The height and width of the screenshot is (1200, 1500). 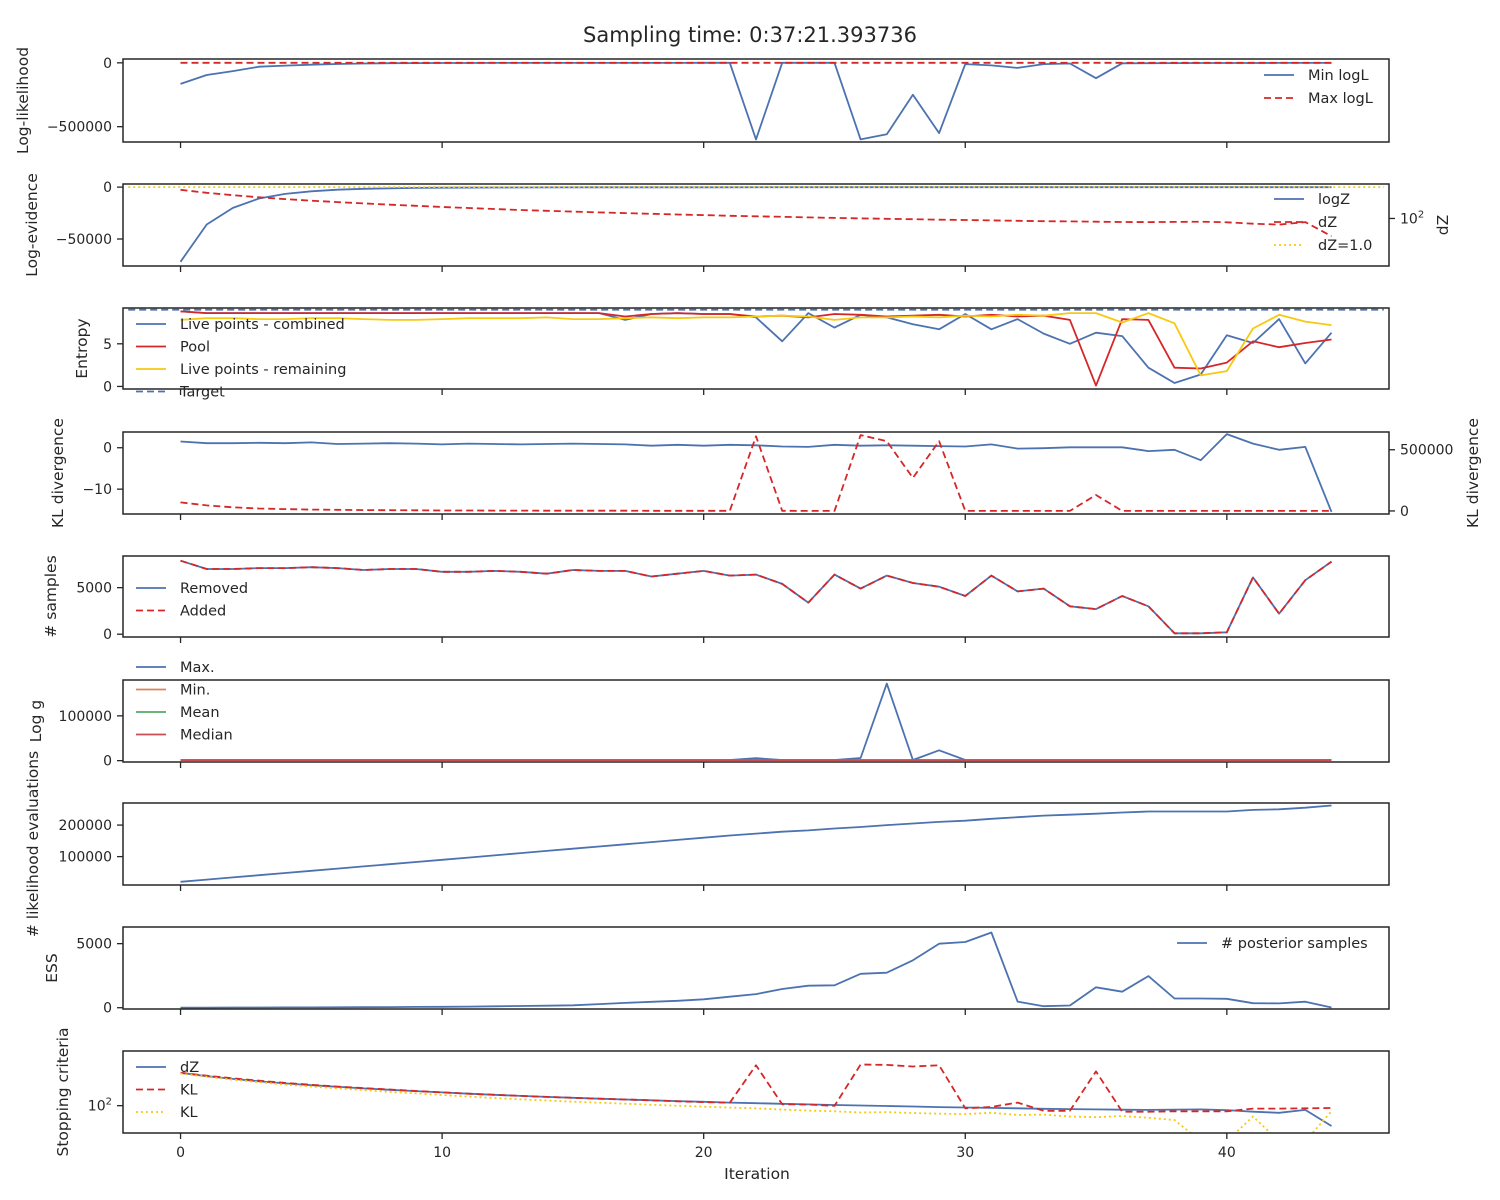 I want to click on series-line-likelihood-evaluations, so click(x=756, y=843).